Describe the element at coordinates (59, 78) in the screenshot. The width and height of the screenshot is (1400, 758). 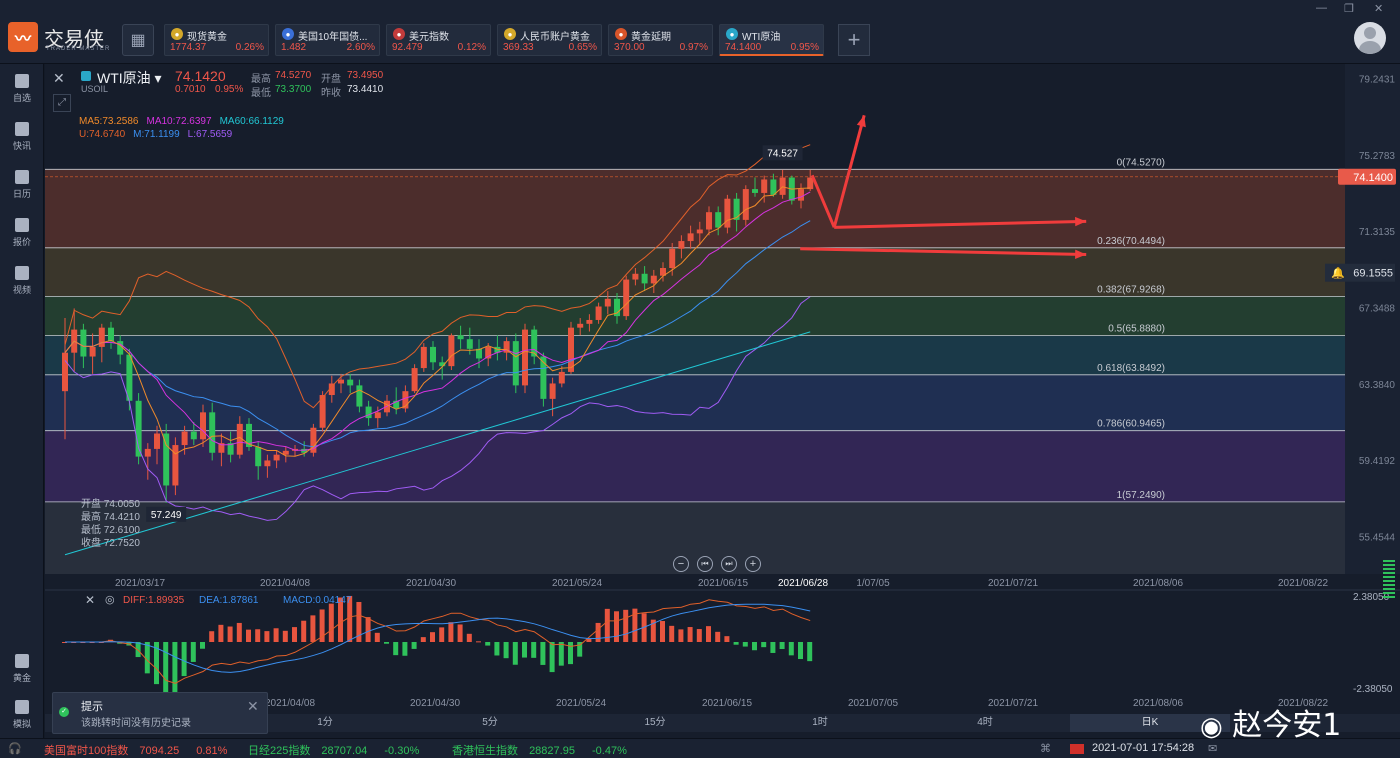
I see `close-chart-icon: ✕` at that location.